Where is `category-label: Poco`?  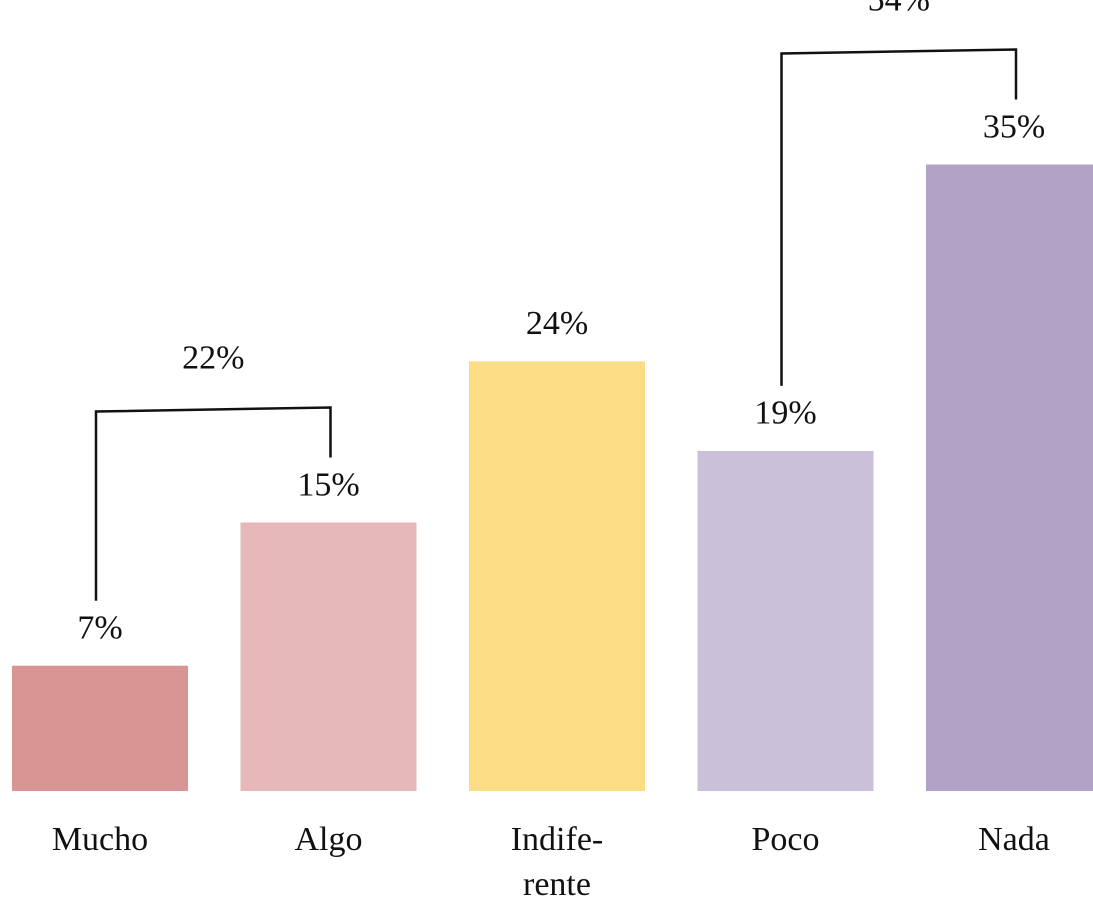
category-label: Poco is located at coordinates (785, 839).